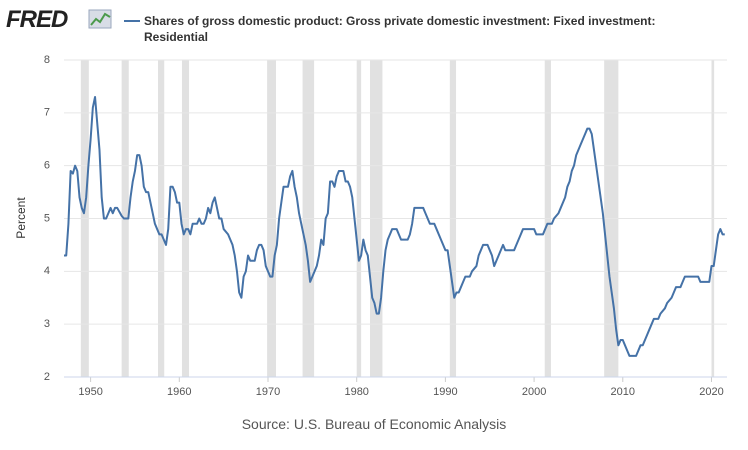 The height and width of the screenshot is (450, 748). What do you see at coordinates (711, 392) in the screenshot?
I see `x-tick-label: 2020` at bounding box center [711, 392].